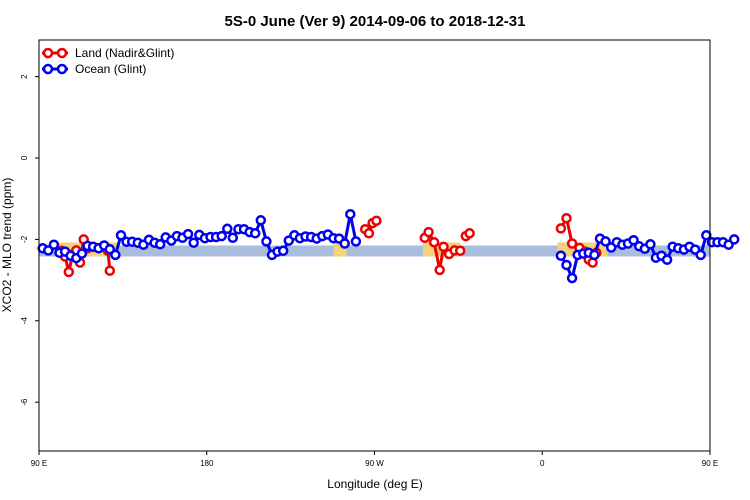  I want to click on y-tick-label: 0, so click(24, 157).